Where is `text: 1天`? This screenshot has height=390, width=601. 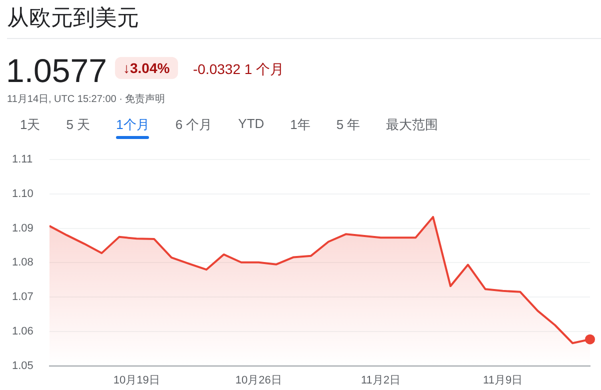 text: 1天 is located at coordinates (30, 125).